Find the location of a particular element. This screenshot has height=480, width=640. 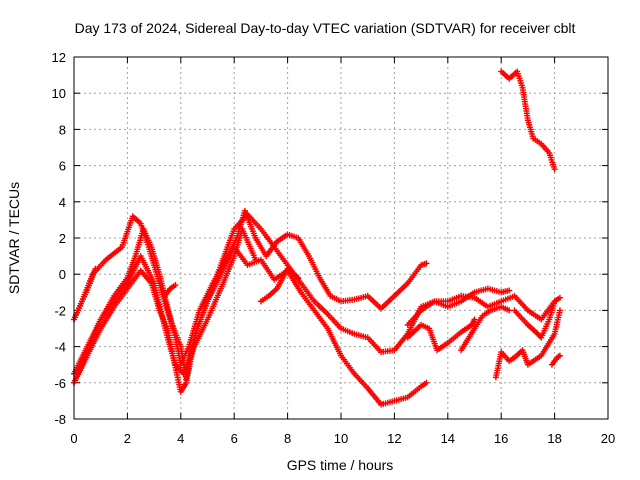

y-tick-label: 12 is located at coordinates (59, 57).